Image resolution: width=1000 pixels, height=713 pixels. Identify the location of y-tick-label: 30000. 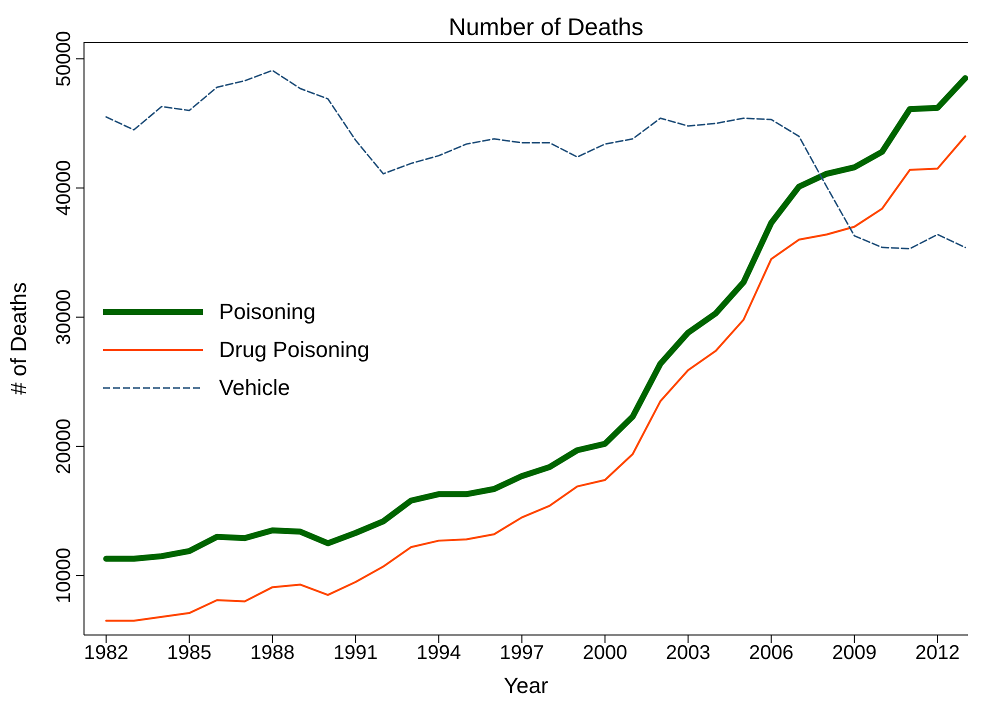
(64, 317).